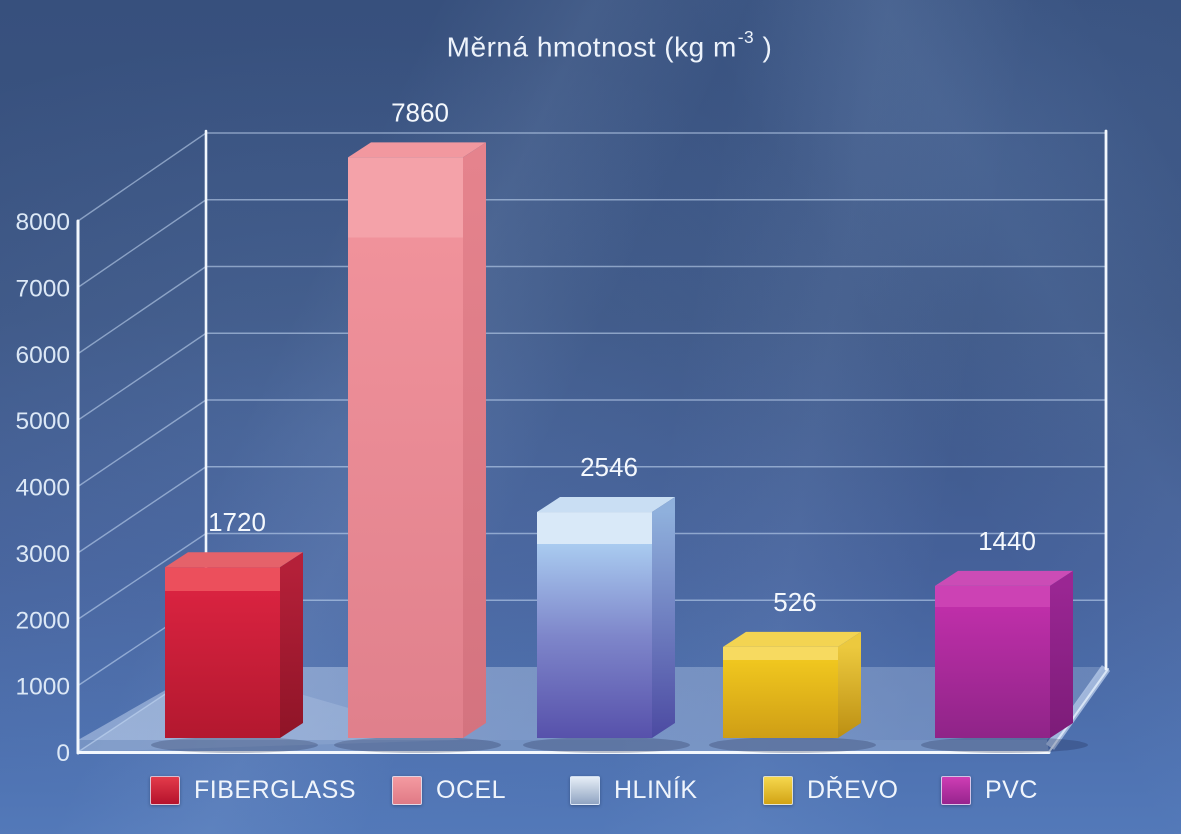 The height and width of the screenshot is (834, 1181). I want to click on floor-right-face, so click(1078, 707).